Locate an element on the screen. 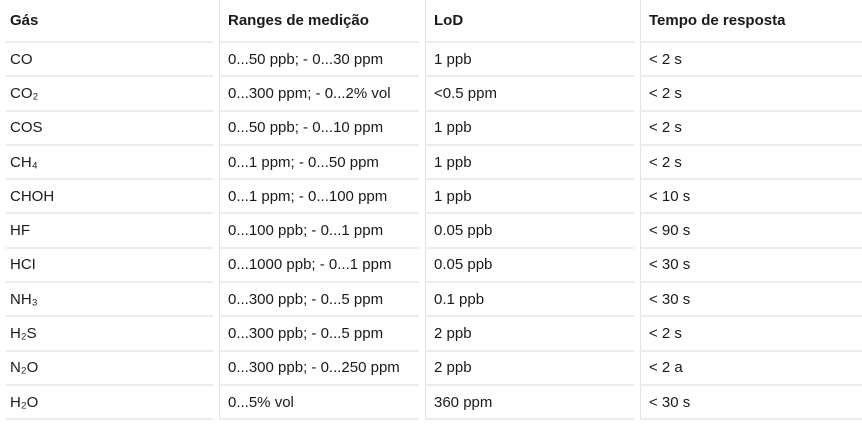 This screenshot has height=431, width=862. cell-range: 0...5% vol is located at coordinates (319, 403).